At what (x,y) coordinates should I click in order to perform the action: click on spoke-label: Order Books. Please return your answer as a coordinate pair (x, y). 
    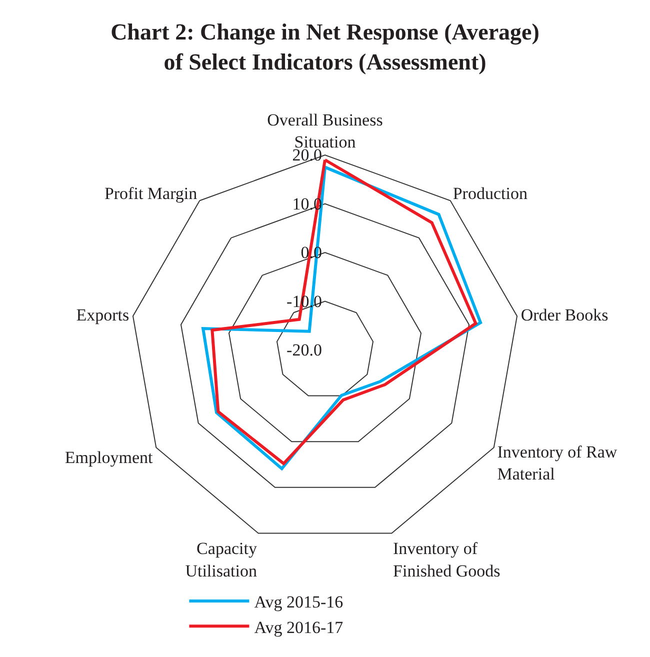
    Looking at the image, I should click on (564, 315).